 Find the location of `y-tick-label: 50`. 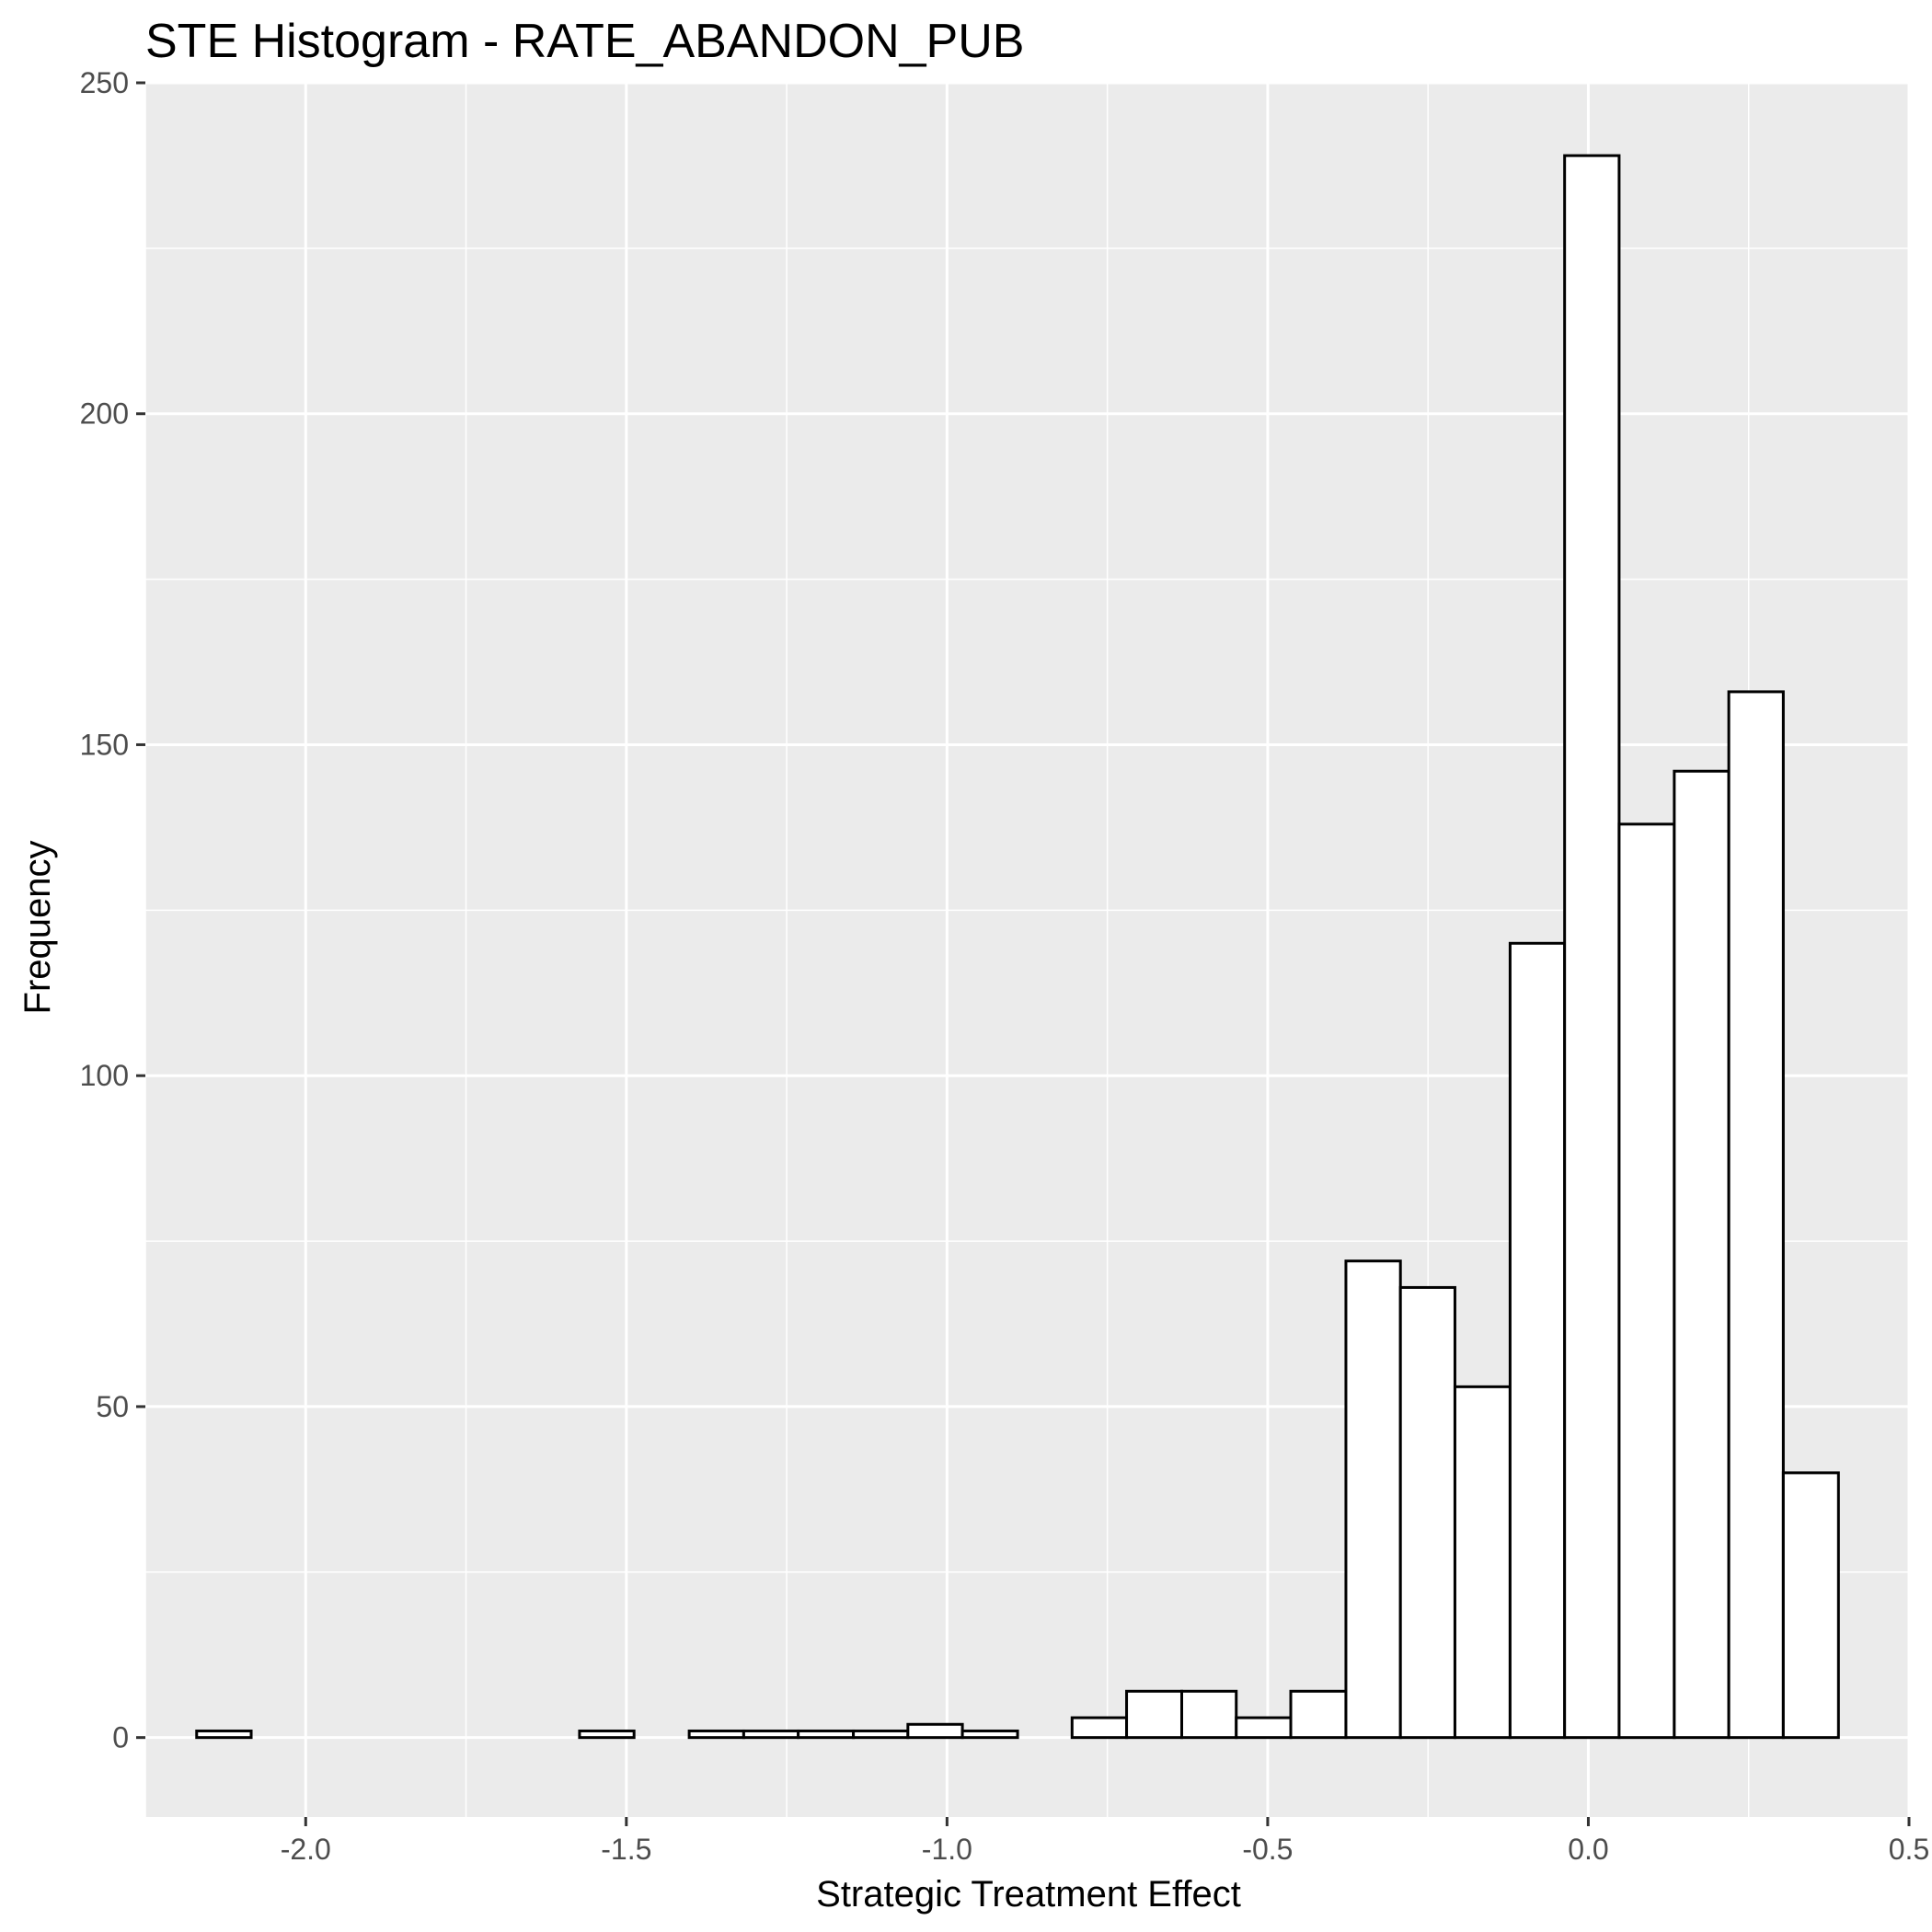

y-tick-label: 50 is located at coordinates (112, 1406).